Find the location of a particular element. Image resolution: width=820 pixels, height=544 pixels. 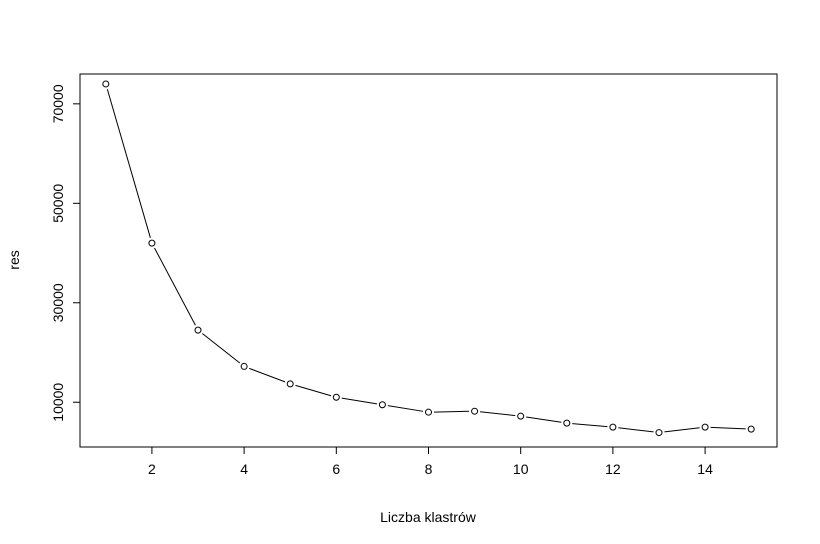

y-tick-label-2: 50000 is located at coordinates (58, 203).